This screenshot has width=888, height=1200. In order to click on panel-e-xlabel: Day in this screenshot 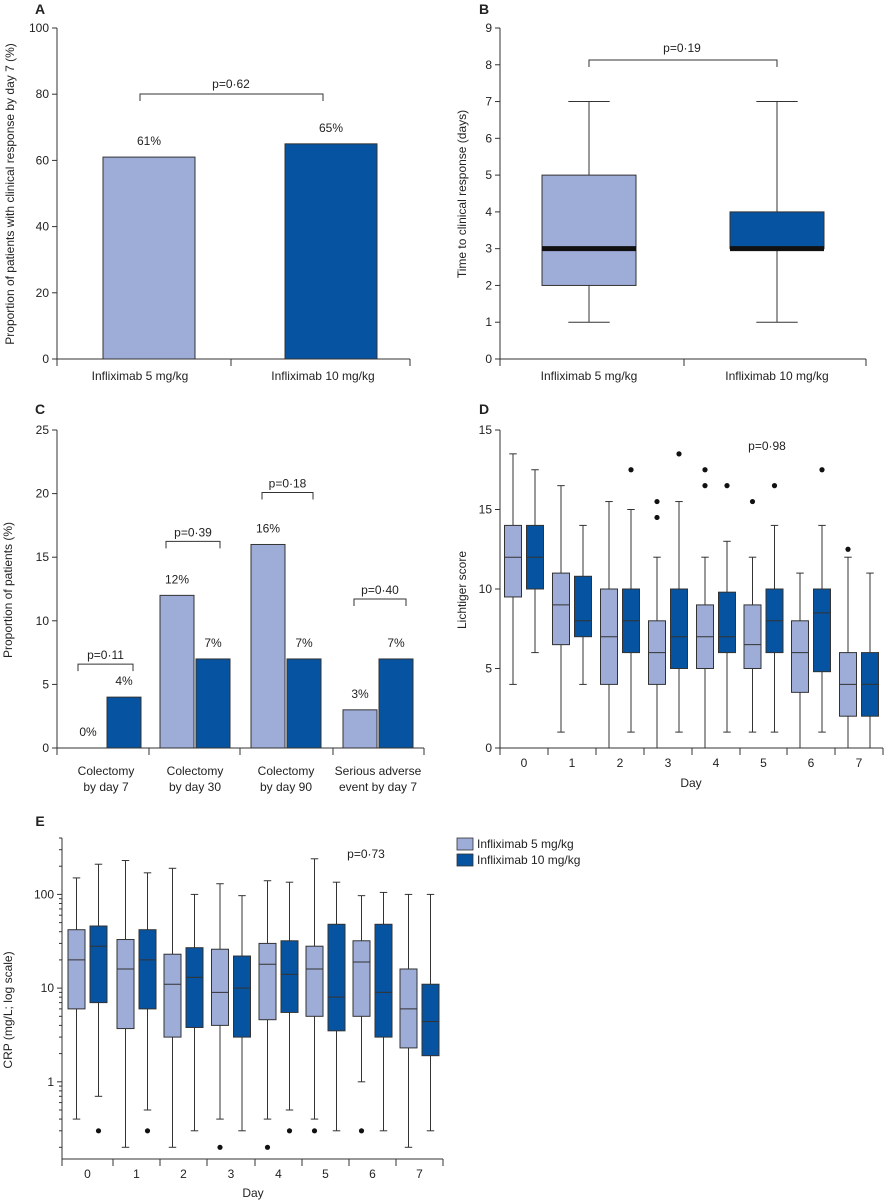, I will do `click(252, 1193)`.